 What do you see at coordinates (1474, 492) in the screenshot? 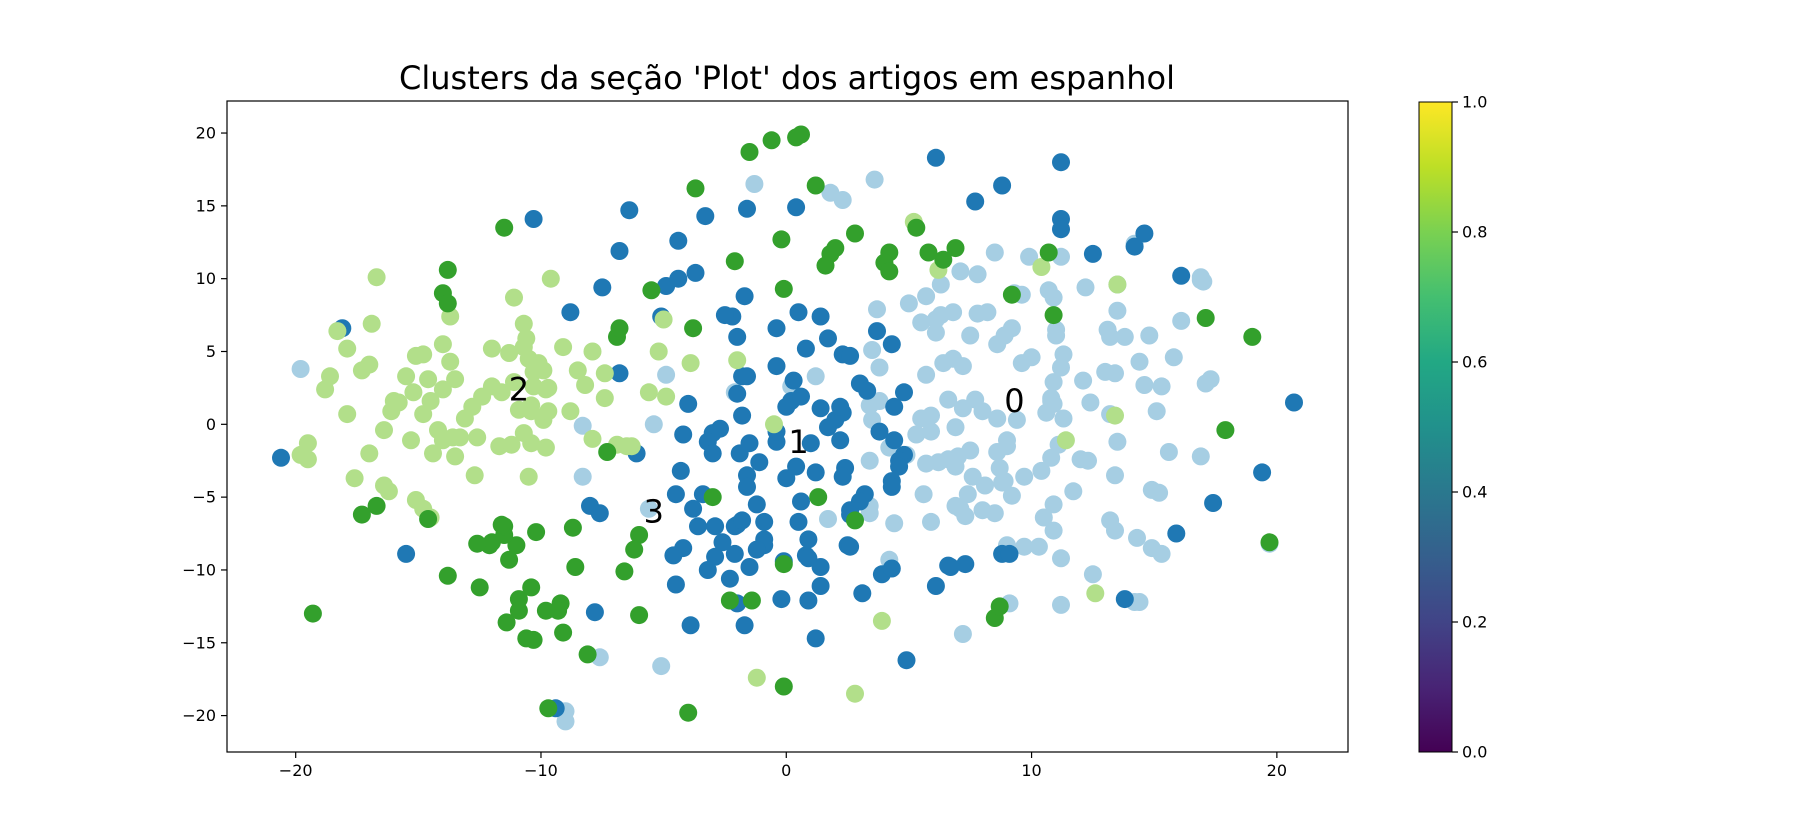
I see `colorbar-tick-label: 0.4` at bounding box center [1474, 492].